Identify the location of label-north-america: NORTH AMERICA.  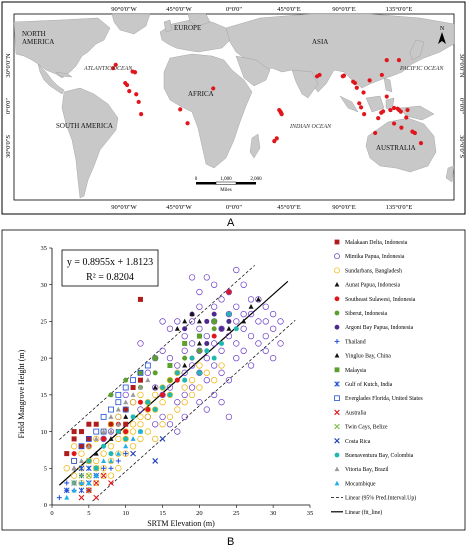
(38, 38).